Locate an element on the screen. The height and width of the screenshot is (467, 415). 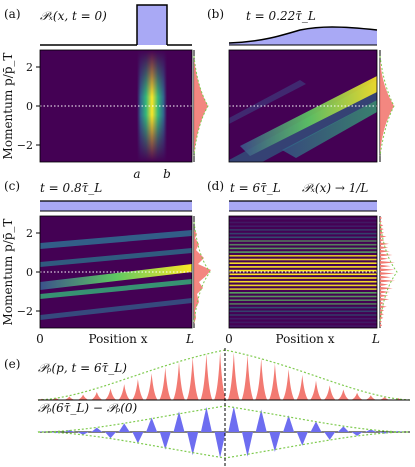
panel-d-letter: (d) is located at coordinates (215, 186).